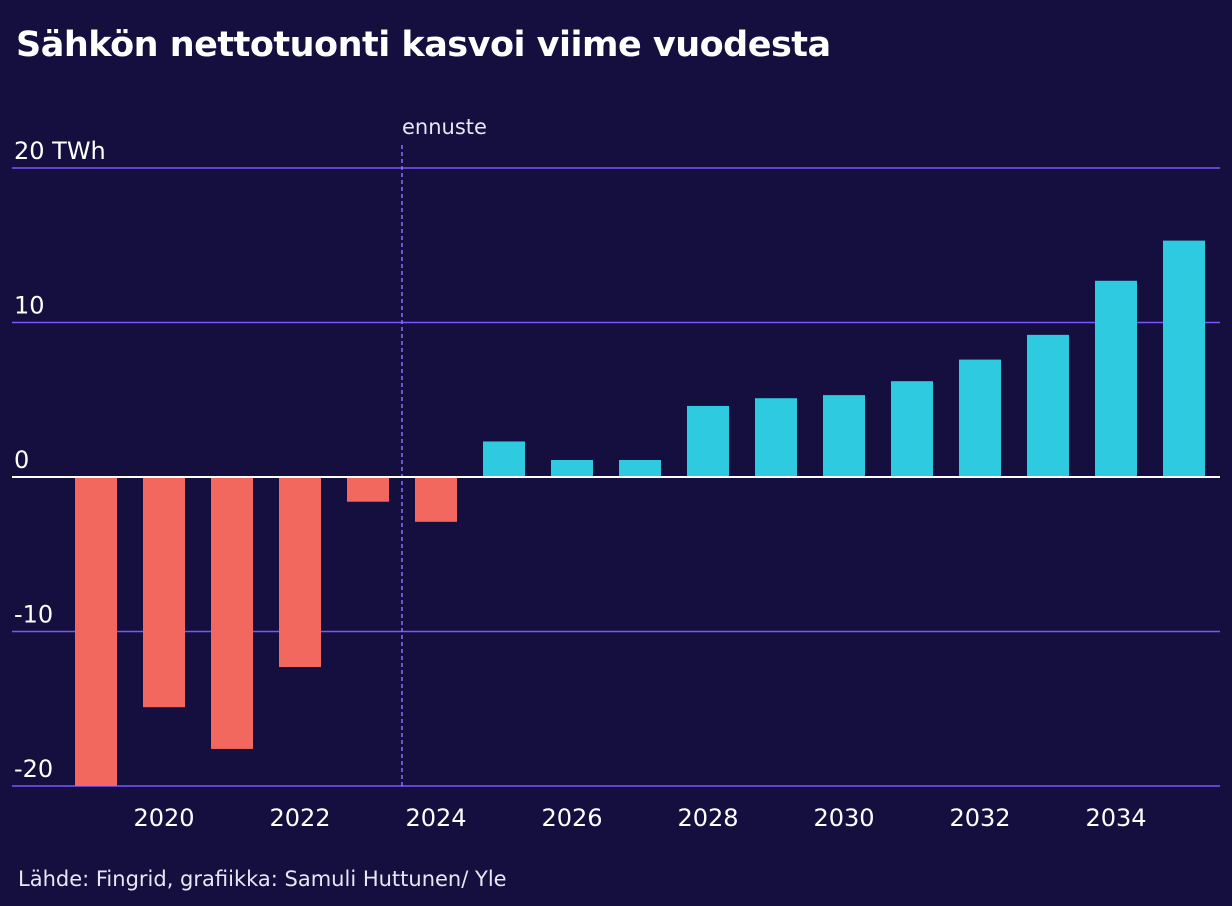  Describe the element at coordinates (163, 818) in the screenshot. I see `x-tick-label: 2020` at that location.